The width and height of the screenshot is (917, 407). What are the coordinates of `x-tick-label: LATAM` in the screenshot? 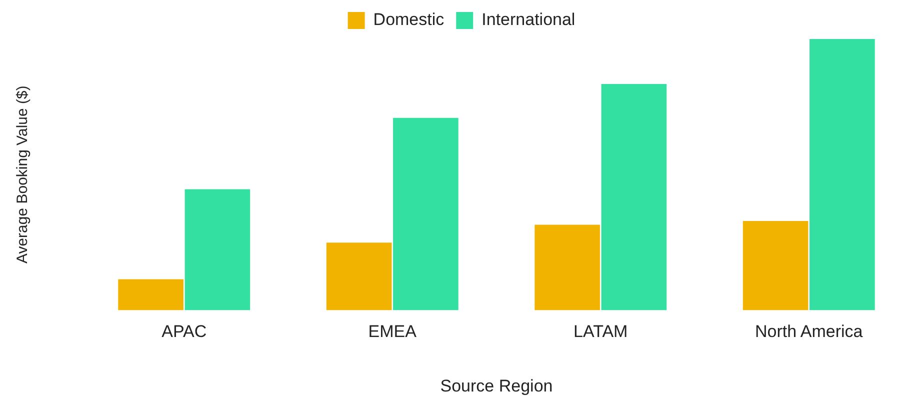 It's located at (601, 332).